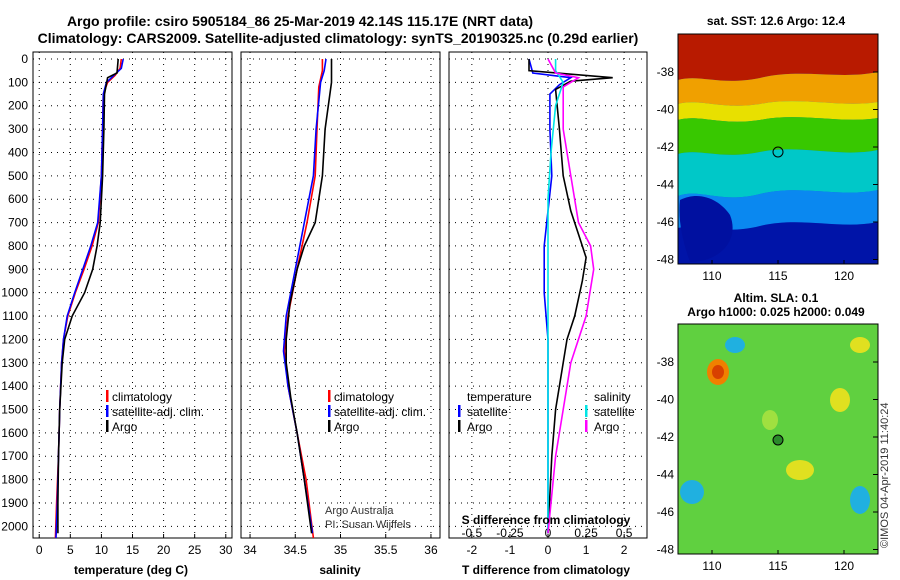 The width and height of the screenshot is (900, 580). Describe the element at coordinates (14, 480) in the screenshot. I see `depth-tick-label: 1800` at that location.